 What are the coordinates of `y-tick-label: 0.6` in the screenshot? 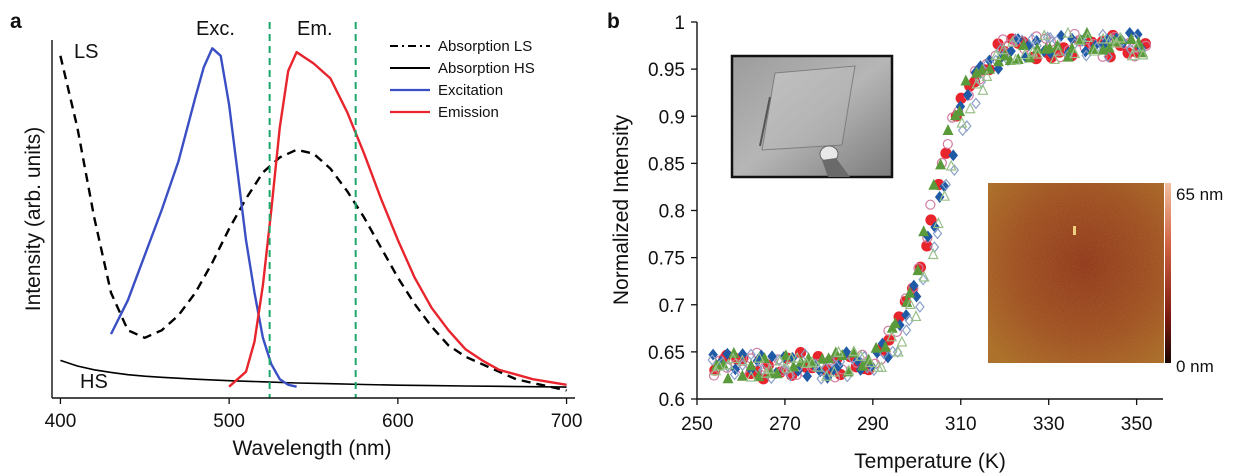 It's located at (672, 400).